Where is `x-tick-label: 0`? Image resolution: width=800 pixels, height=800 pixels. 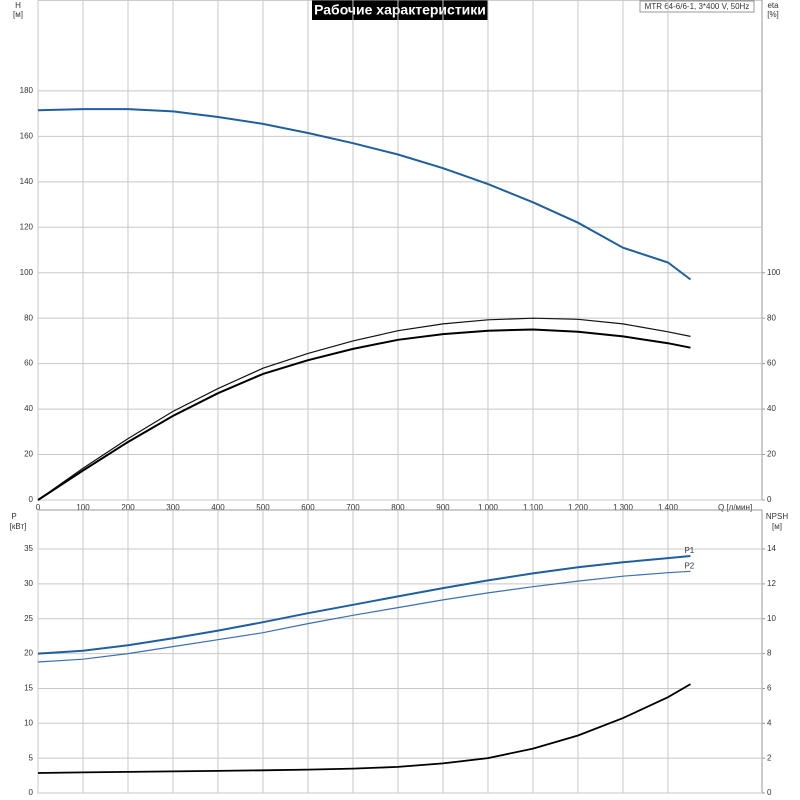
x-tick-label: 0 is located at coordinates (38, 507).